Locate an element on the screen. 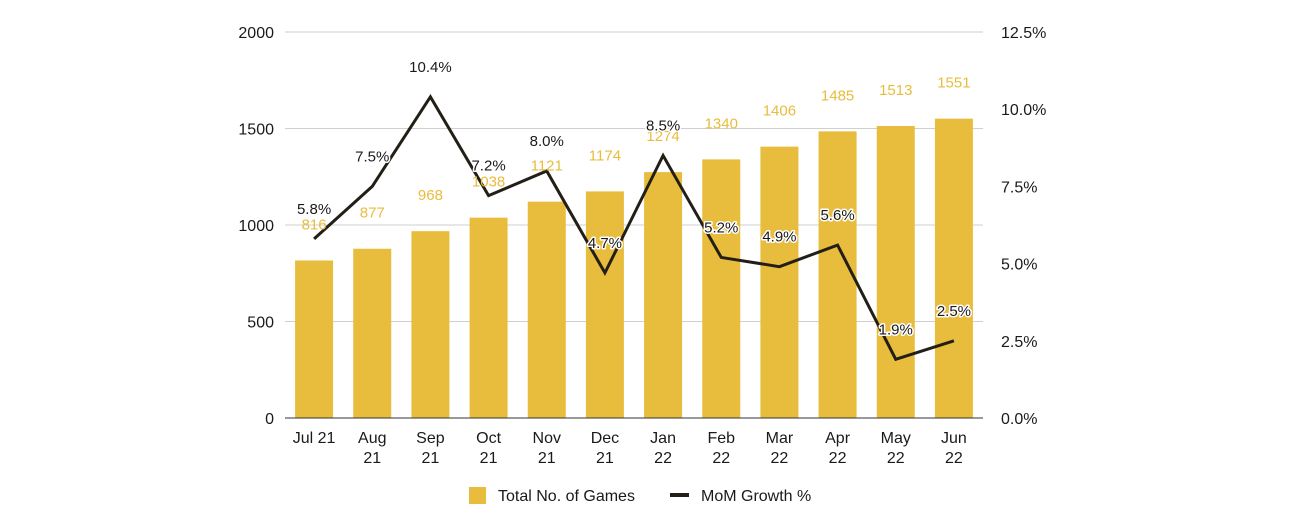 The image size is (1304, 530). x-tick-label: Nov 21 is located at coordinates (547, 448).